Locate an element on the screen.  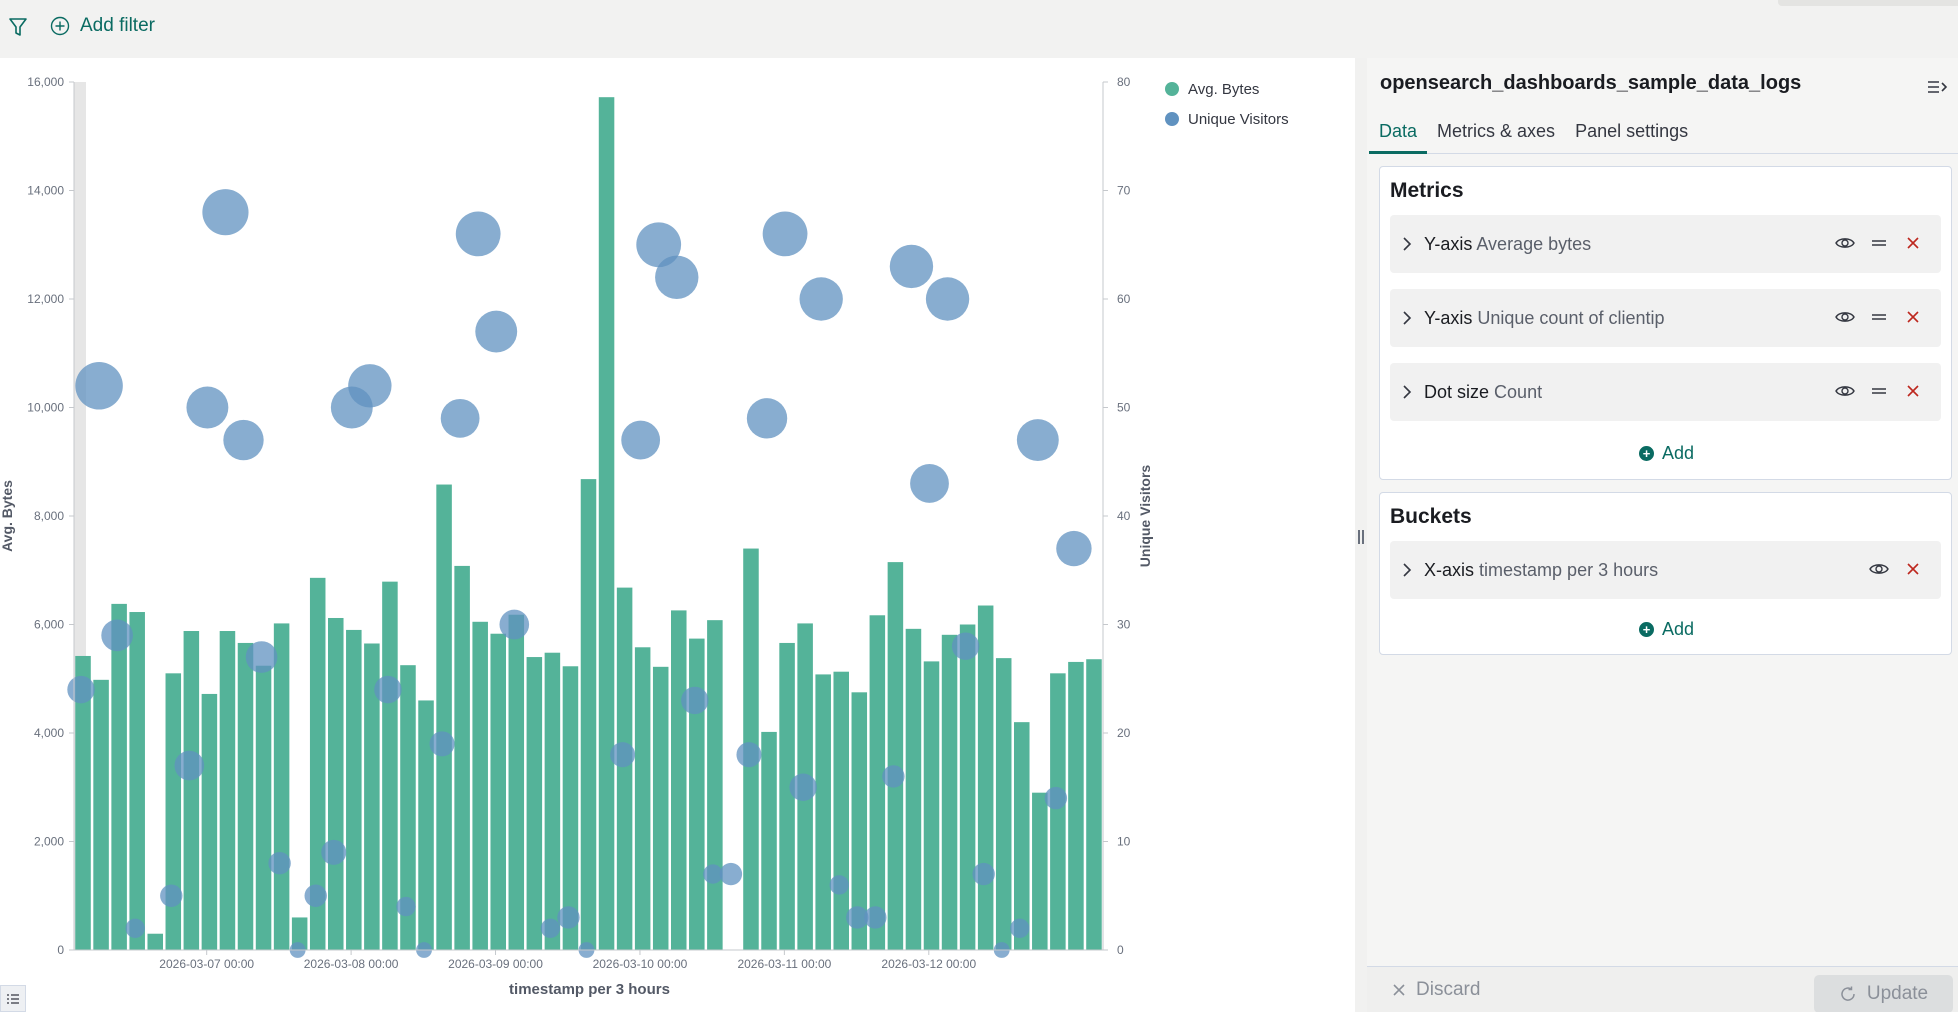
x-axis-title: timestamp per 3 hours is located at coordinates (589, 989).